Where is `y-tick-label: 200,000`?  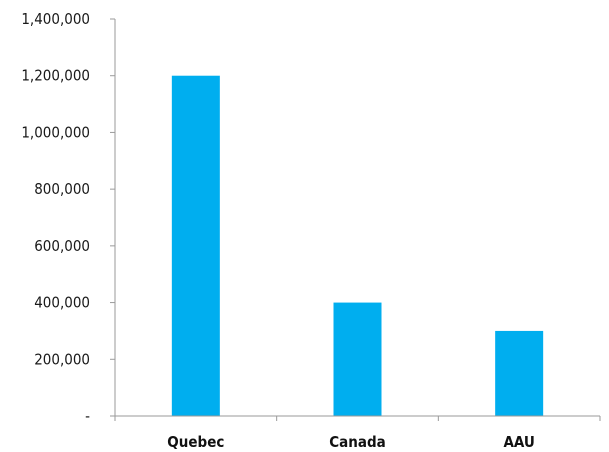 y-tick-label: 200,000 is located at coordinates (62, 359).